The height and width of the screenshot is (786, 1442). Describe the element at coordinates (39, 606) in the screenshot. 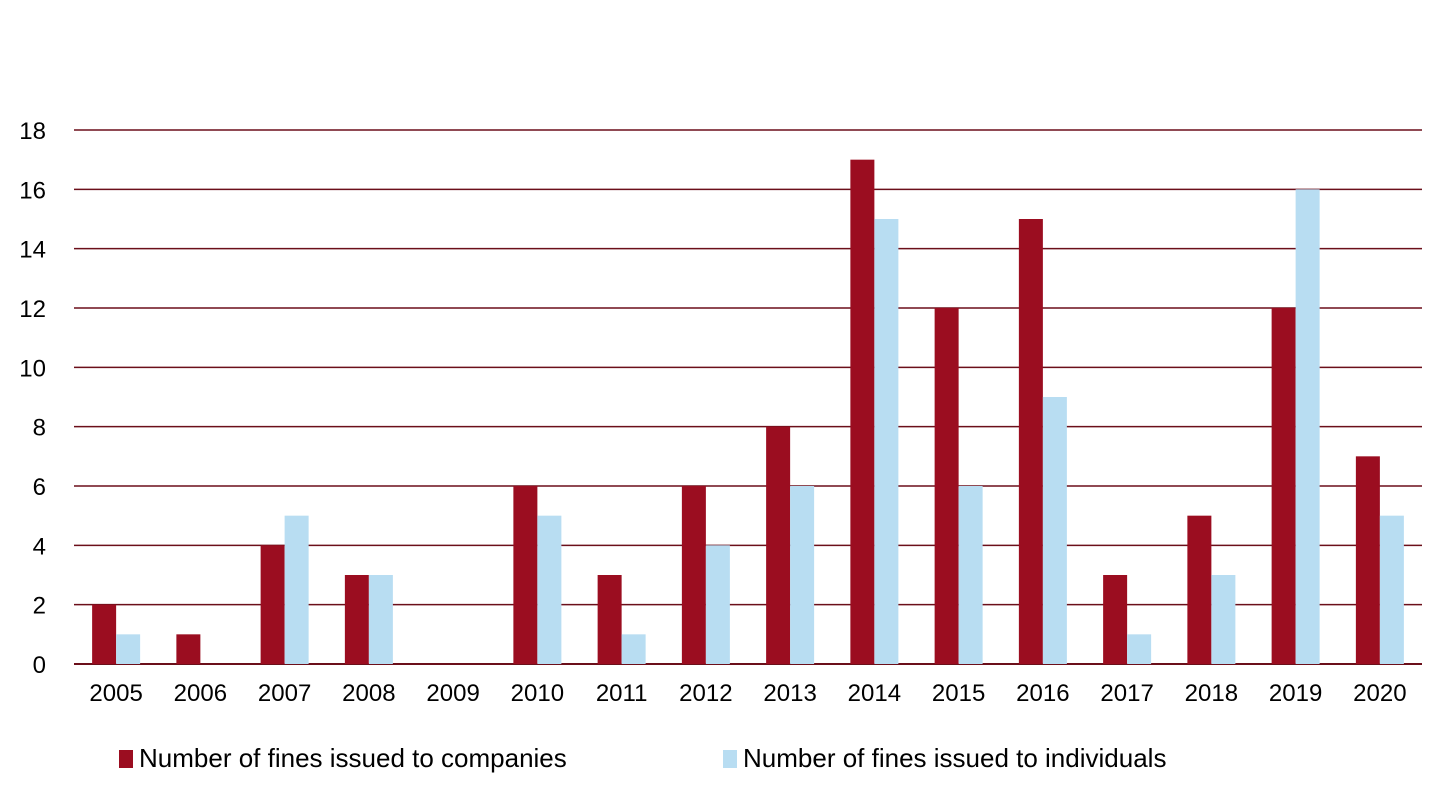

I see `y-tick-label: 2` at that location.